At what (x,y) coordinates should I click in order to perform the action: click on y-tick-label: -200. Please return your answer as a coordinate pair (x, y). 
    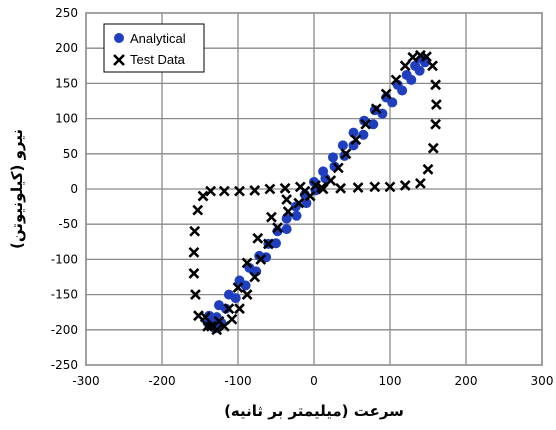
    Looking at the image, I should click on (64, 330).